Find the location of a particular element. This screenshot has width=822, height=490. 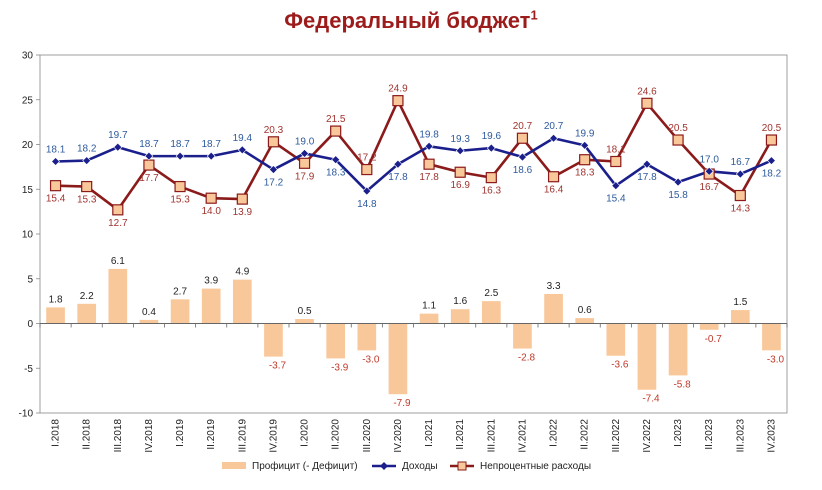

surplus-label: -7.9 is located at coordinates (402, 403).